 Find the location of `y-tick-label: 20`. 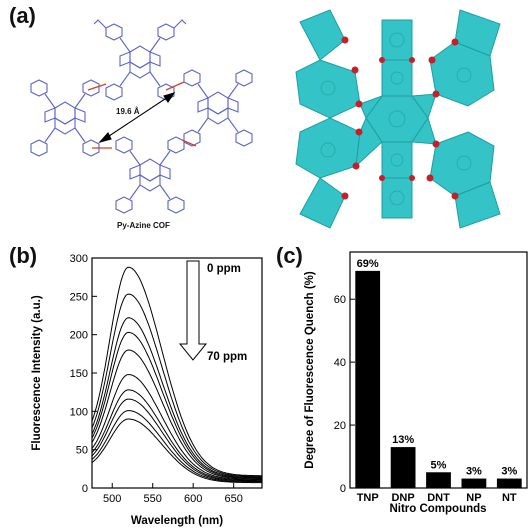

y-tick-label: 20 is located at coordinates (340, 426).